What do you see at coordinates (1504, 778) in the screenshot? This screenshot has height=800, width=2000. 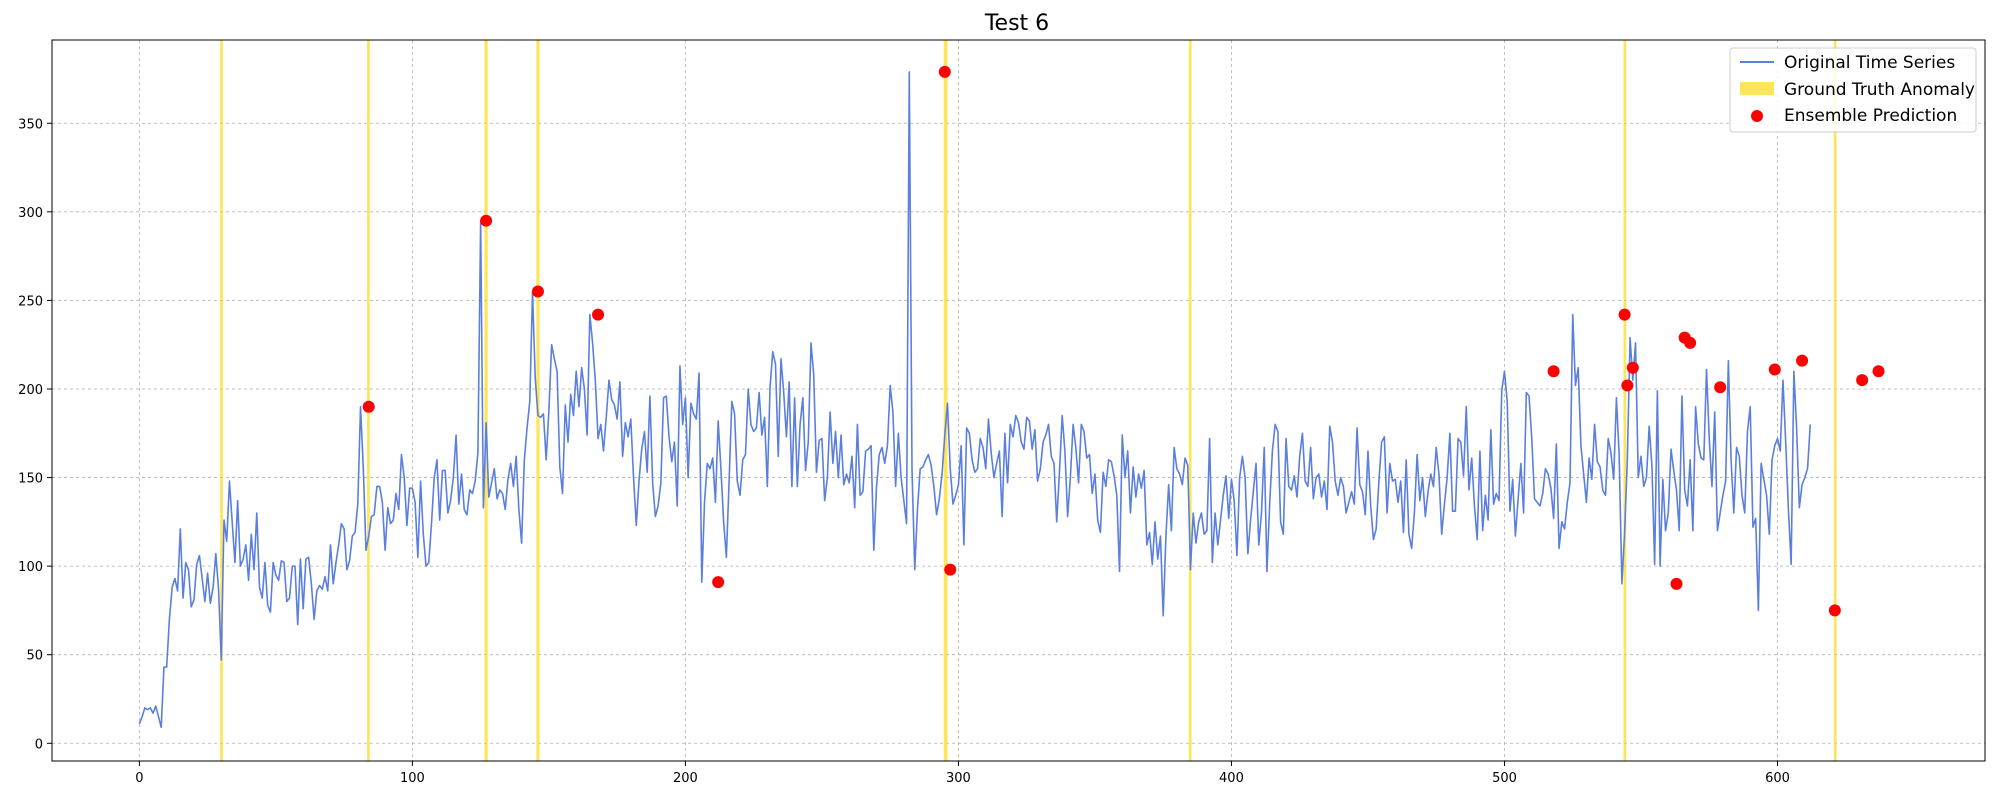 I see `x-tick-label: 500` at bounding box center [1504, 778].